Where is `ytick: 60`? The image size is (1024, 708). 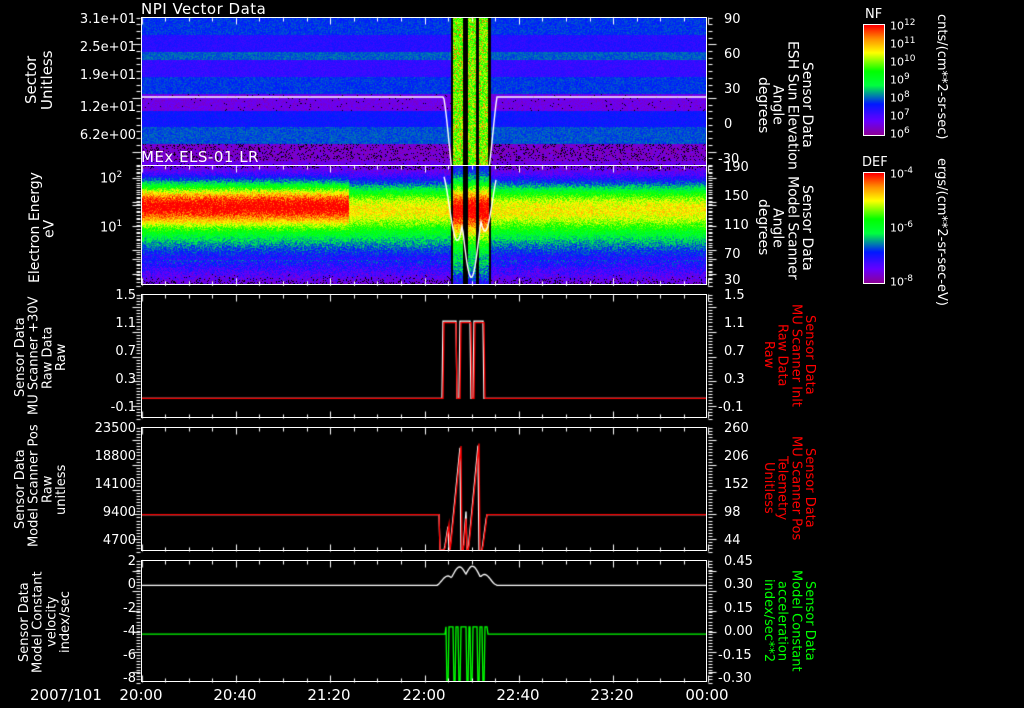 ytick: 60 is located at coordinates (732, 54).